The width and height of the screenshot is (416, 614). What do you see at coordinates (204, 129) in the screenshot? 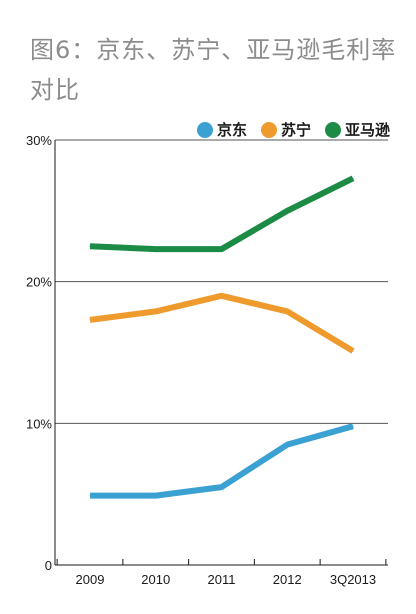
I see `legend-swatch-jd` at bounding box center [204, 129].